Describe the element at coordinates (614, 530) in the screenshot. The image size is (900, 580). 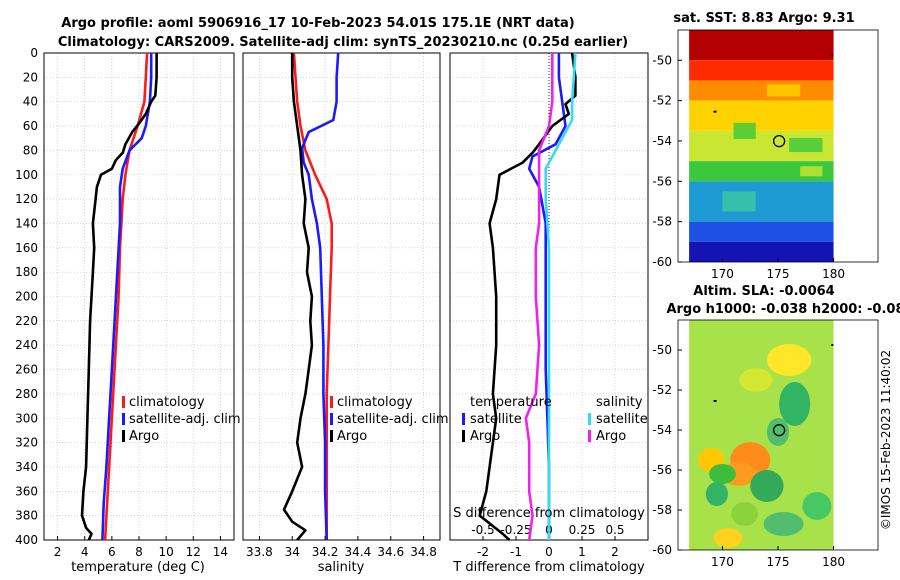
I see `top-tick-label: 0.5` at that location.